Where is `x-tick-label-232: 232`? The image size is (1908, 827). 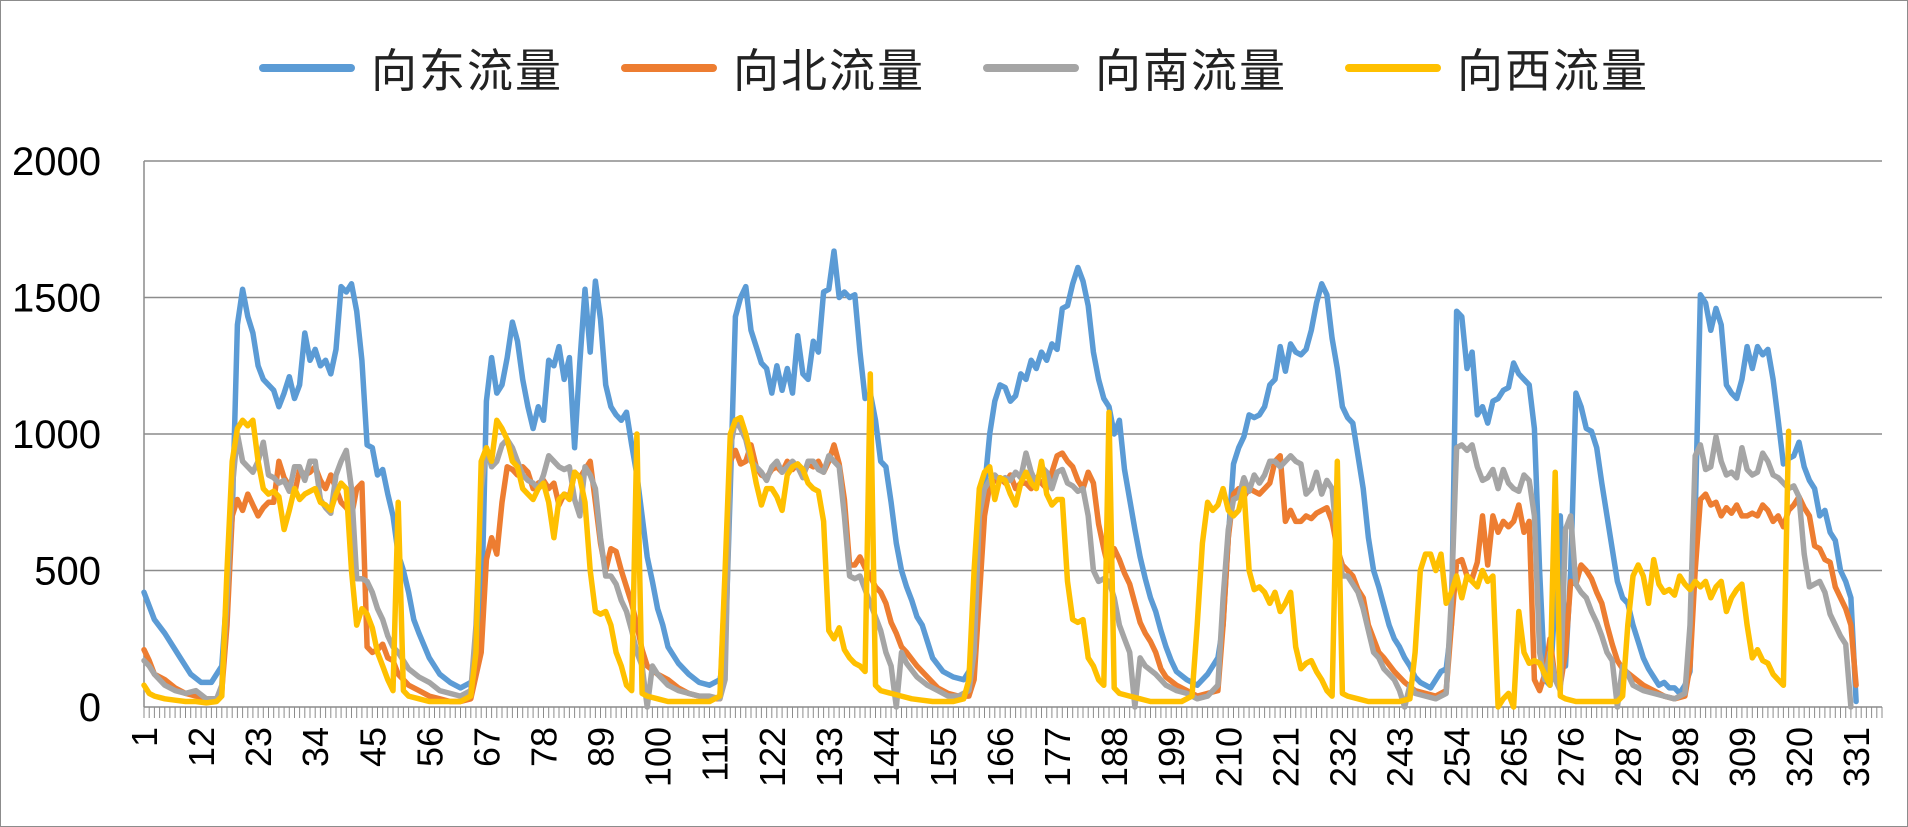 x-tick-label-232: 232 is located at coordinates (1342, 757).